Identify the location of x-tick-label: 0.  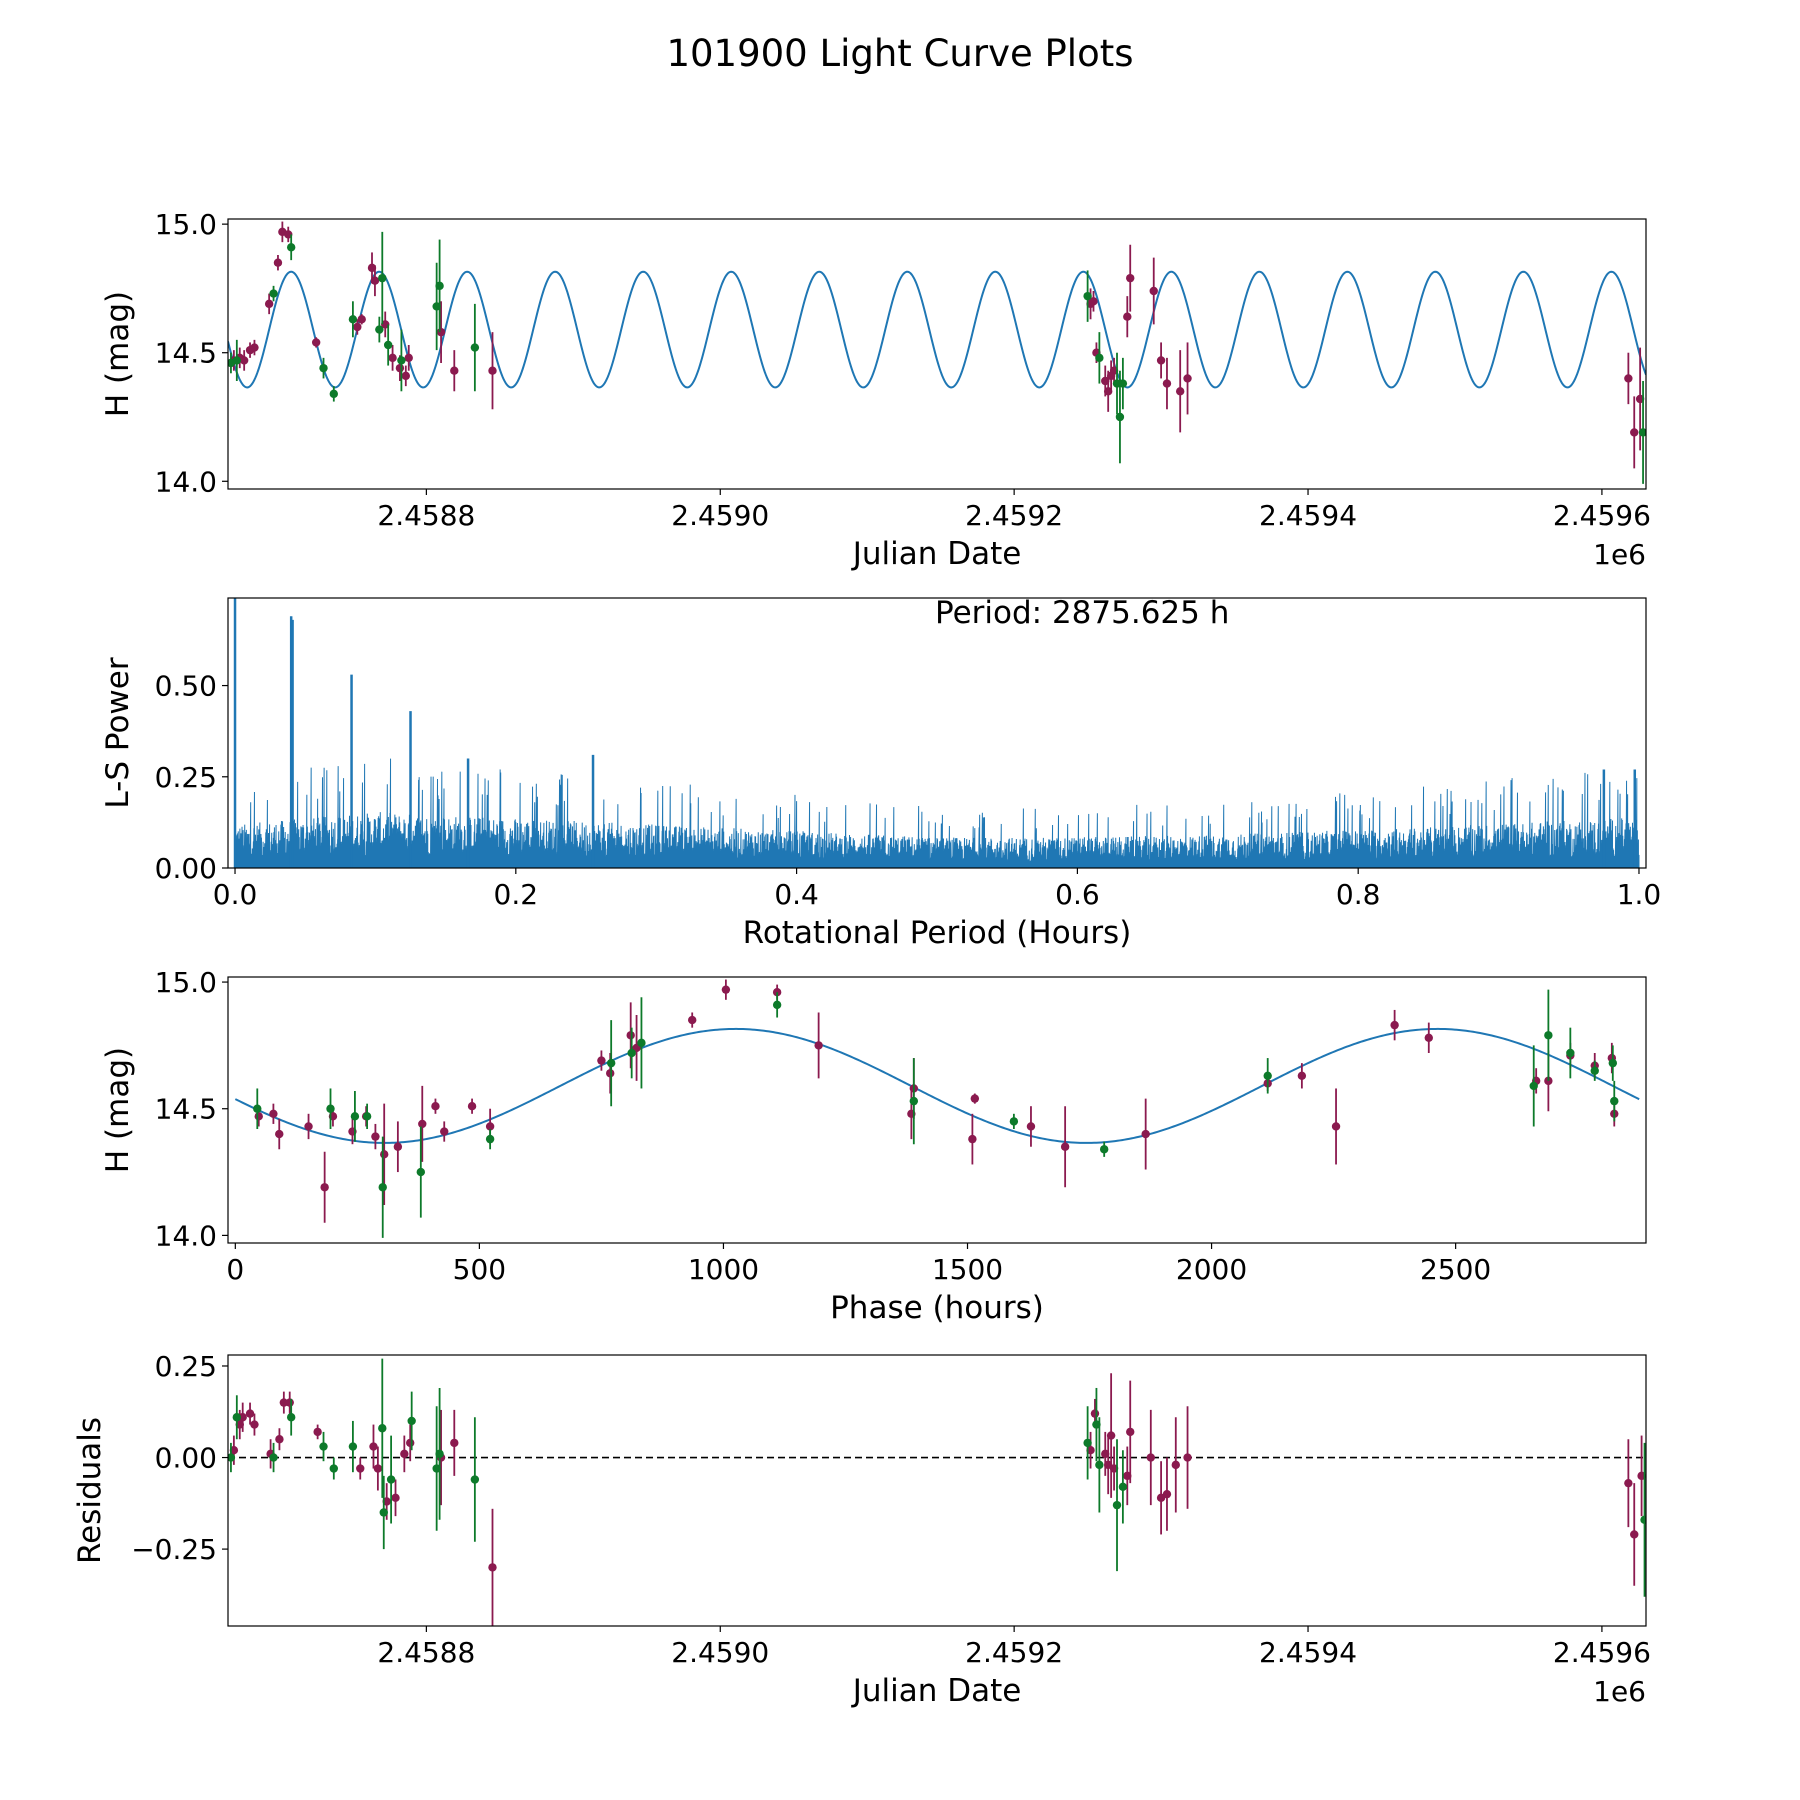
(235, 1269).